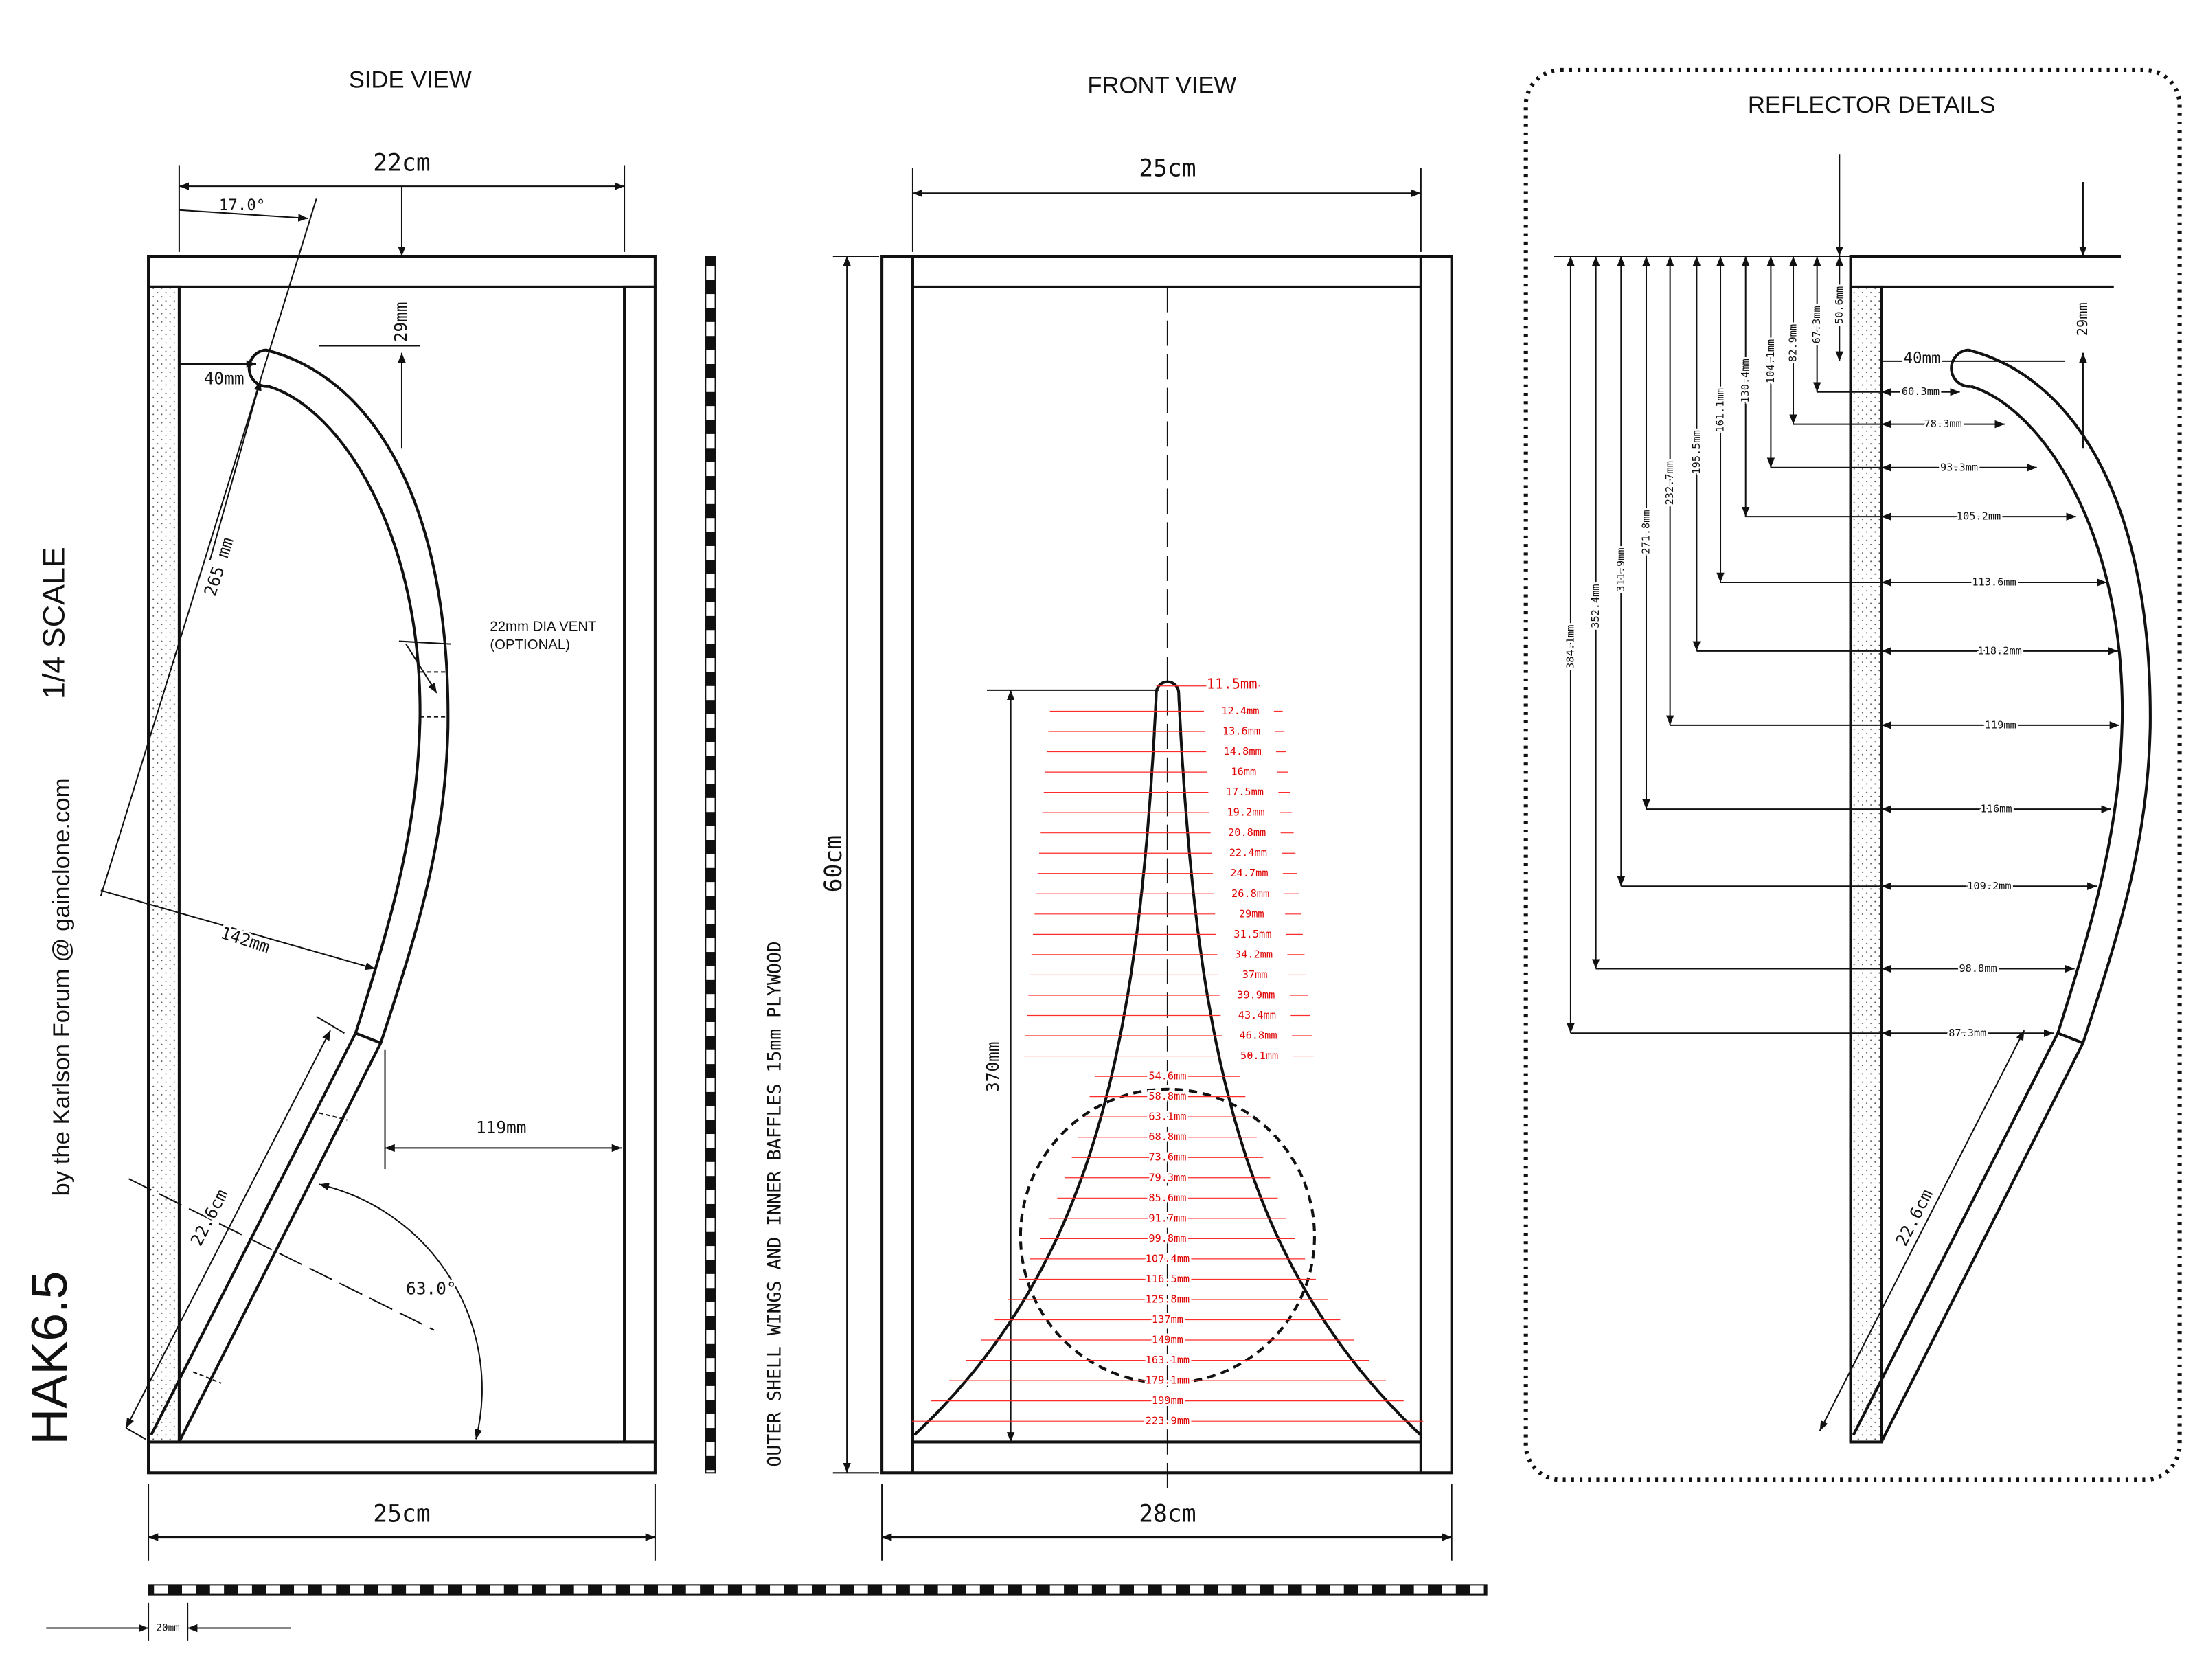 This screenshot has width=2195, height=1680. Describe the element at coordinates (1839, 305) in the screenshot. I see `depth-label: 50.6mm` at that location.